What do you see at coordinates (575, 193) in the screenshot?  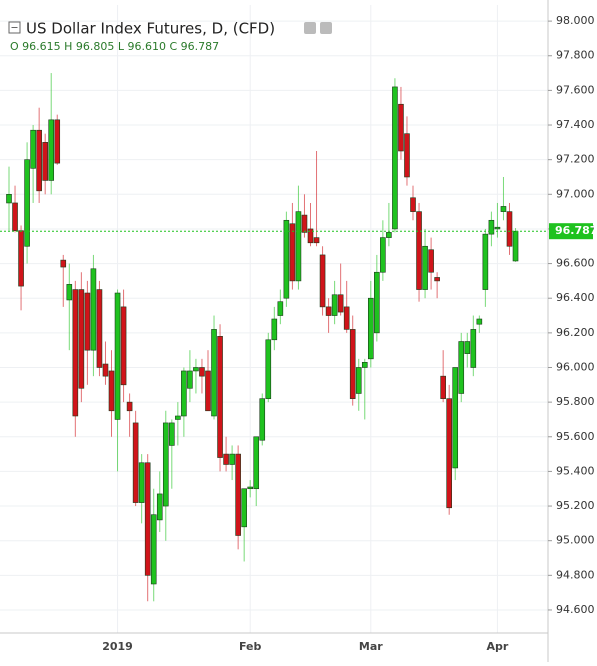 I see `y-tick-label: 97.000` at bounding box center [575, 193].